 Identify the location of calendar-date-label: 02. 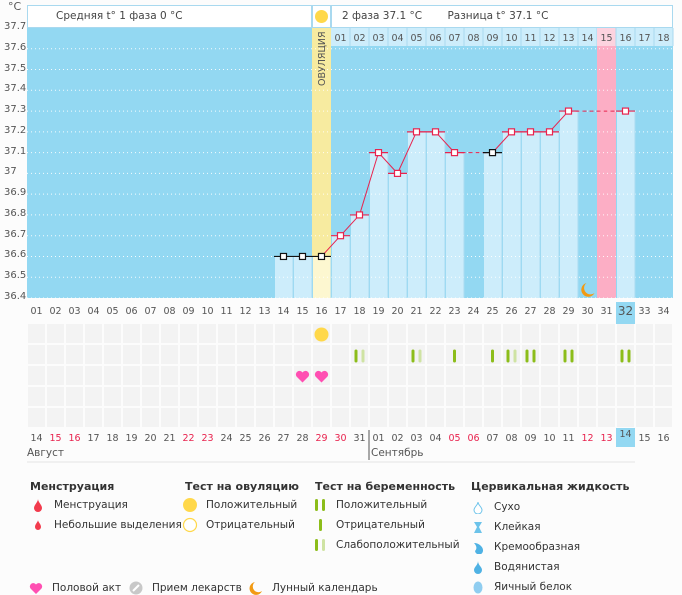
(397, 438).